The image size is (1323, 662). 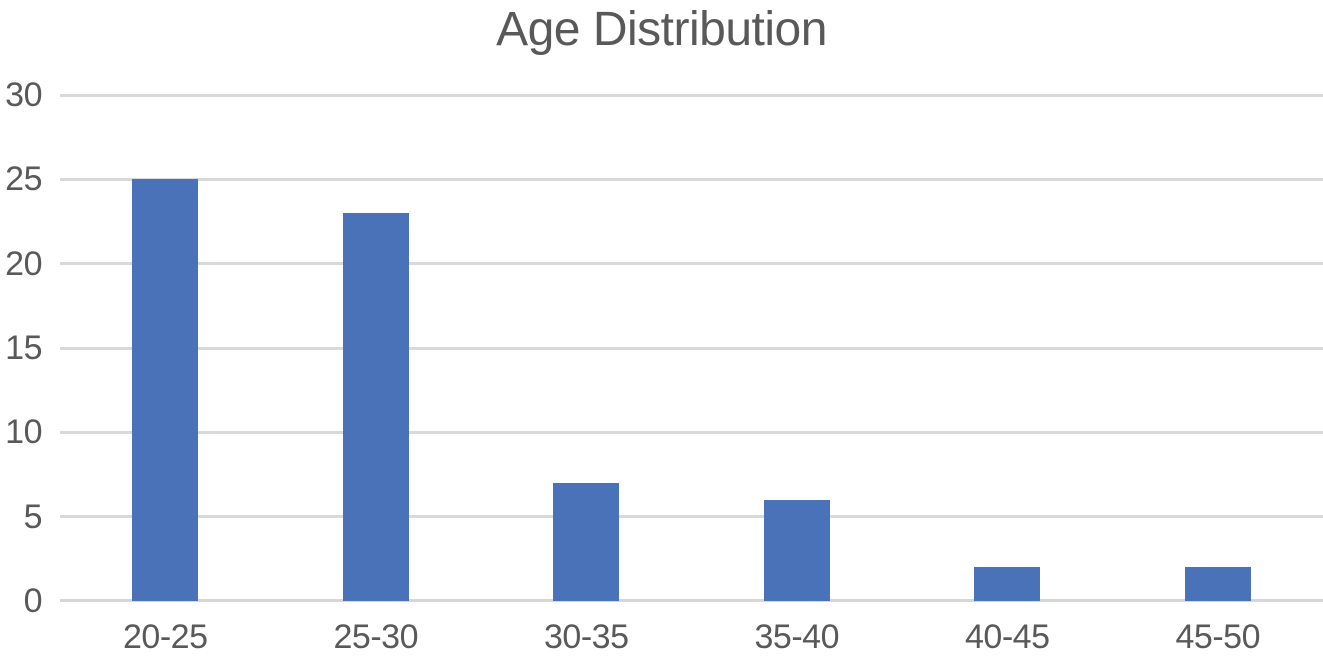 I want to click on y-tick-label-30: 30, so click(x=23, y=95).